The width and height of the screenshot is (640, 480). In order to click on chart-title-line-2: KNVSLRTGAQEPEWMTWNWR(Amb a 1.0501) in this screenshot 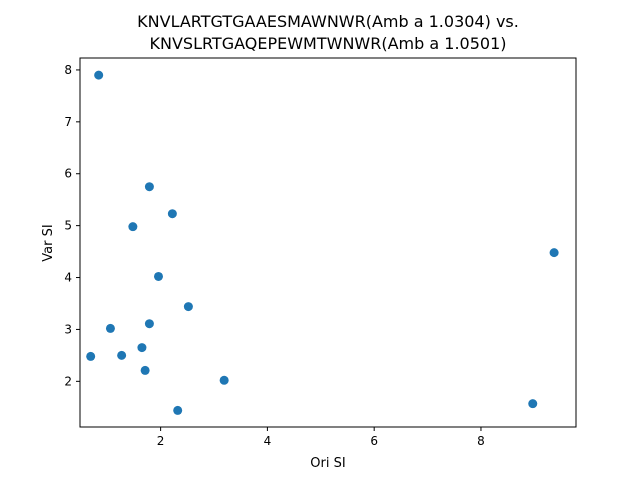, I will do `click(328, 43)`.